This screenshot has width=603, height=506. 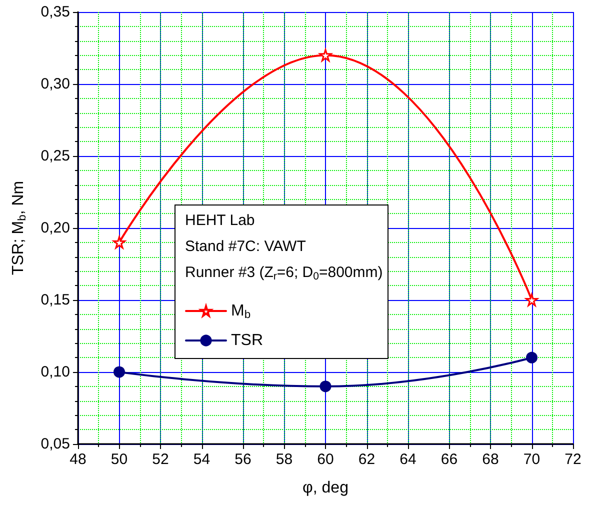 I want to click on x-axis-title: φ, deg, so click(x=325, y=488).